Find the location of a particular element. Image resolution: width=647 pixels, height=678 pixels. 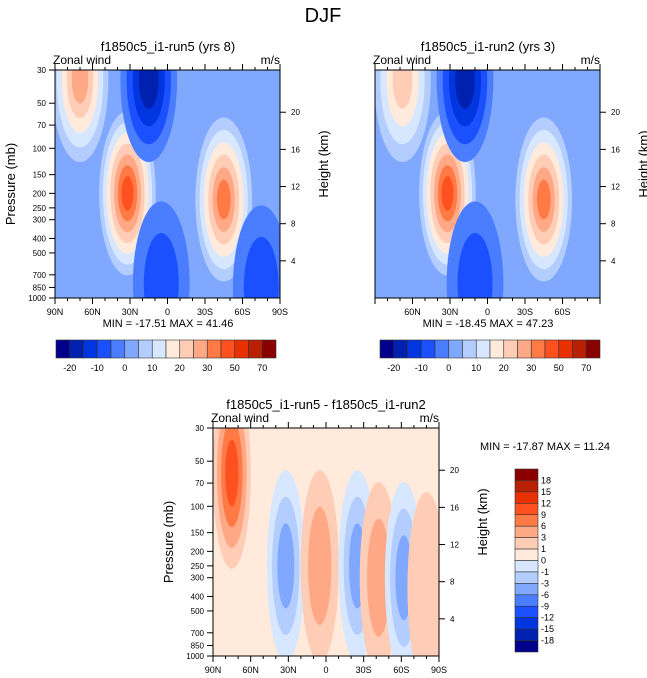

colorbar-label: 12 is located at coordinates (546, 503).